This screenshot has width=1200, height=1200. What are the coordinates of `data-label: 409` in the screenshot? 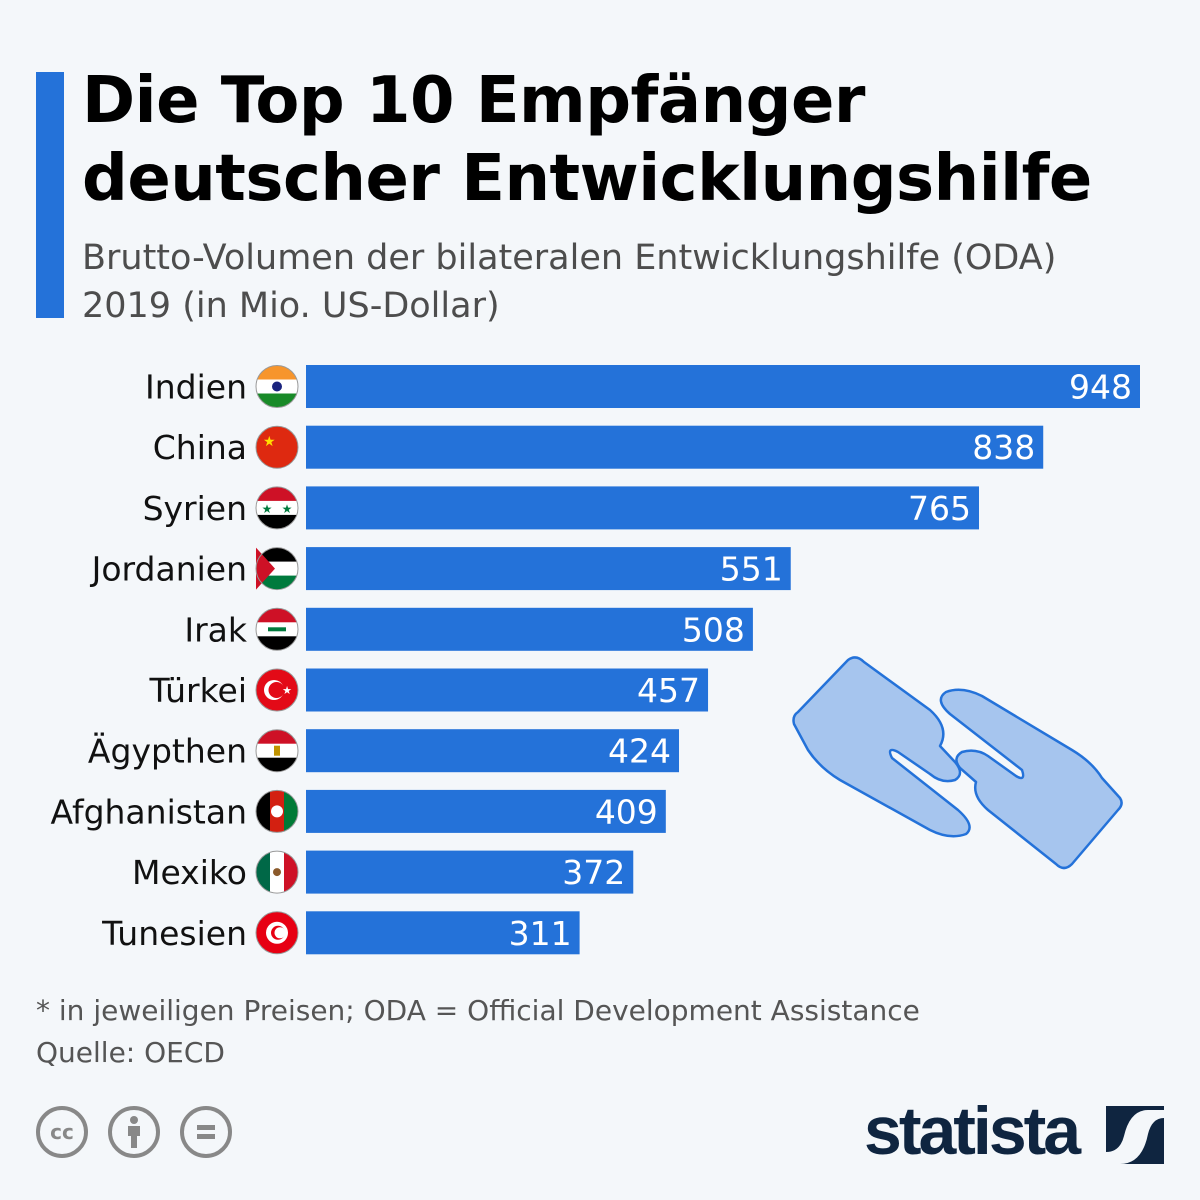 It's located at (626, 811).